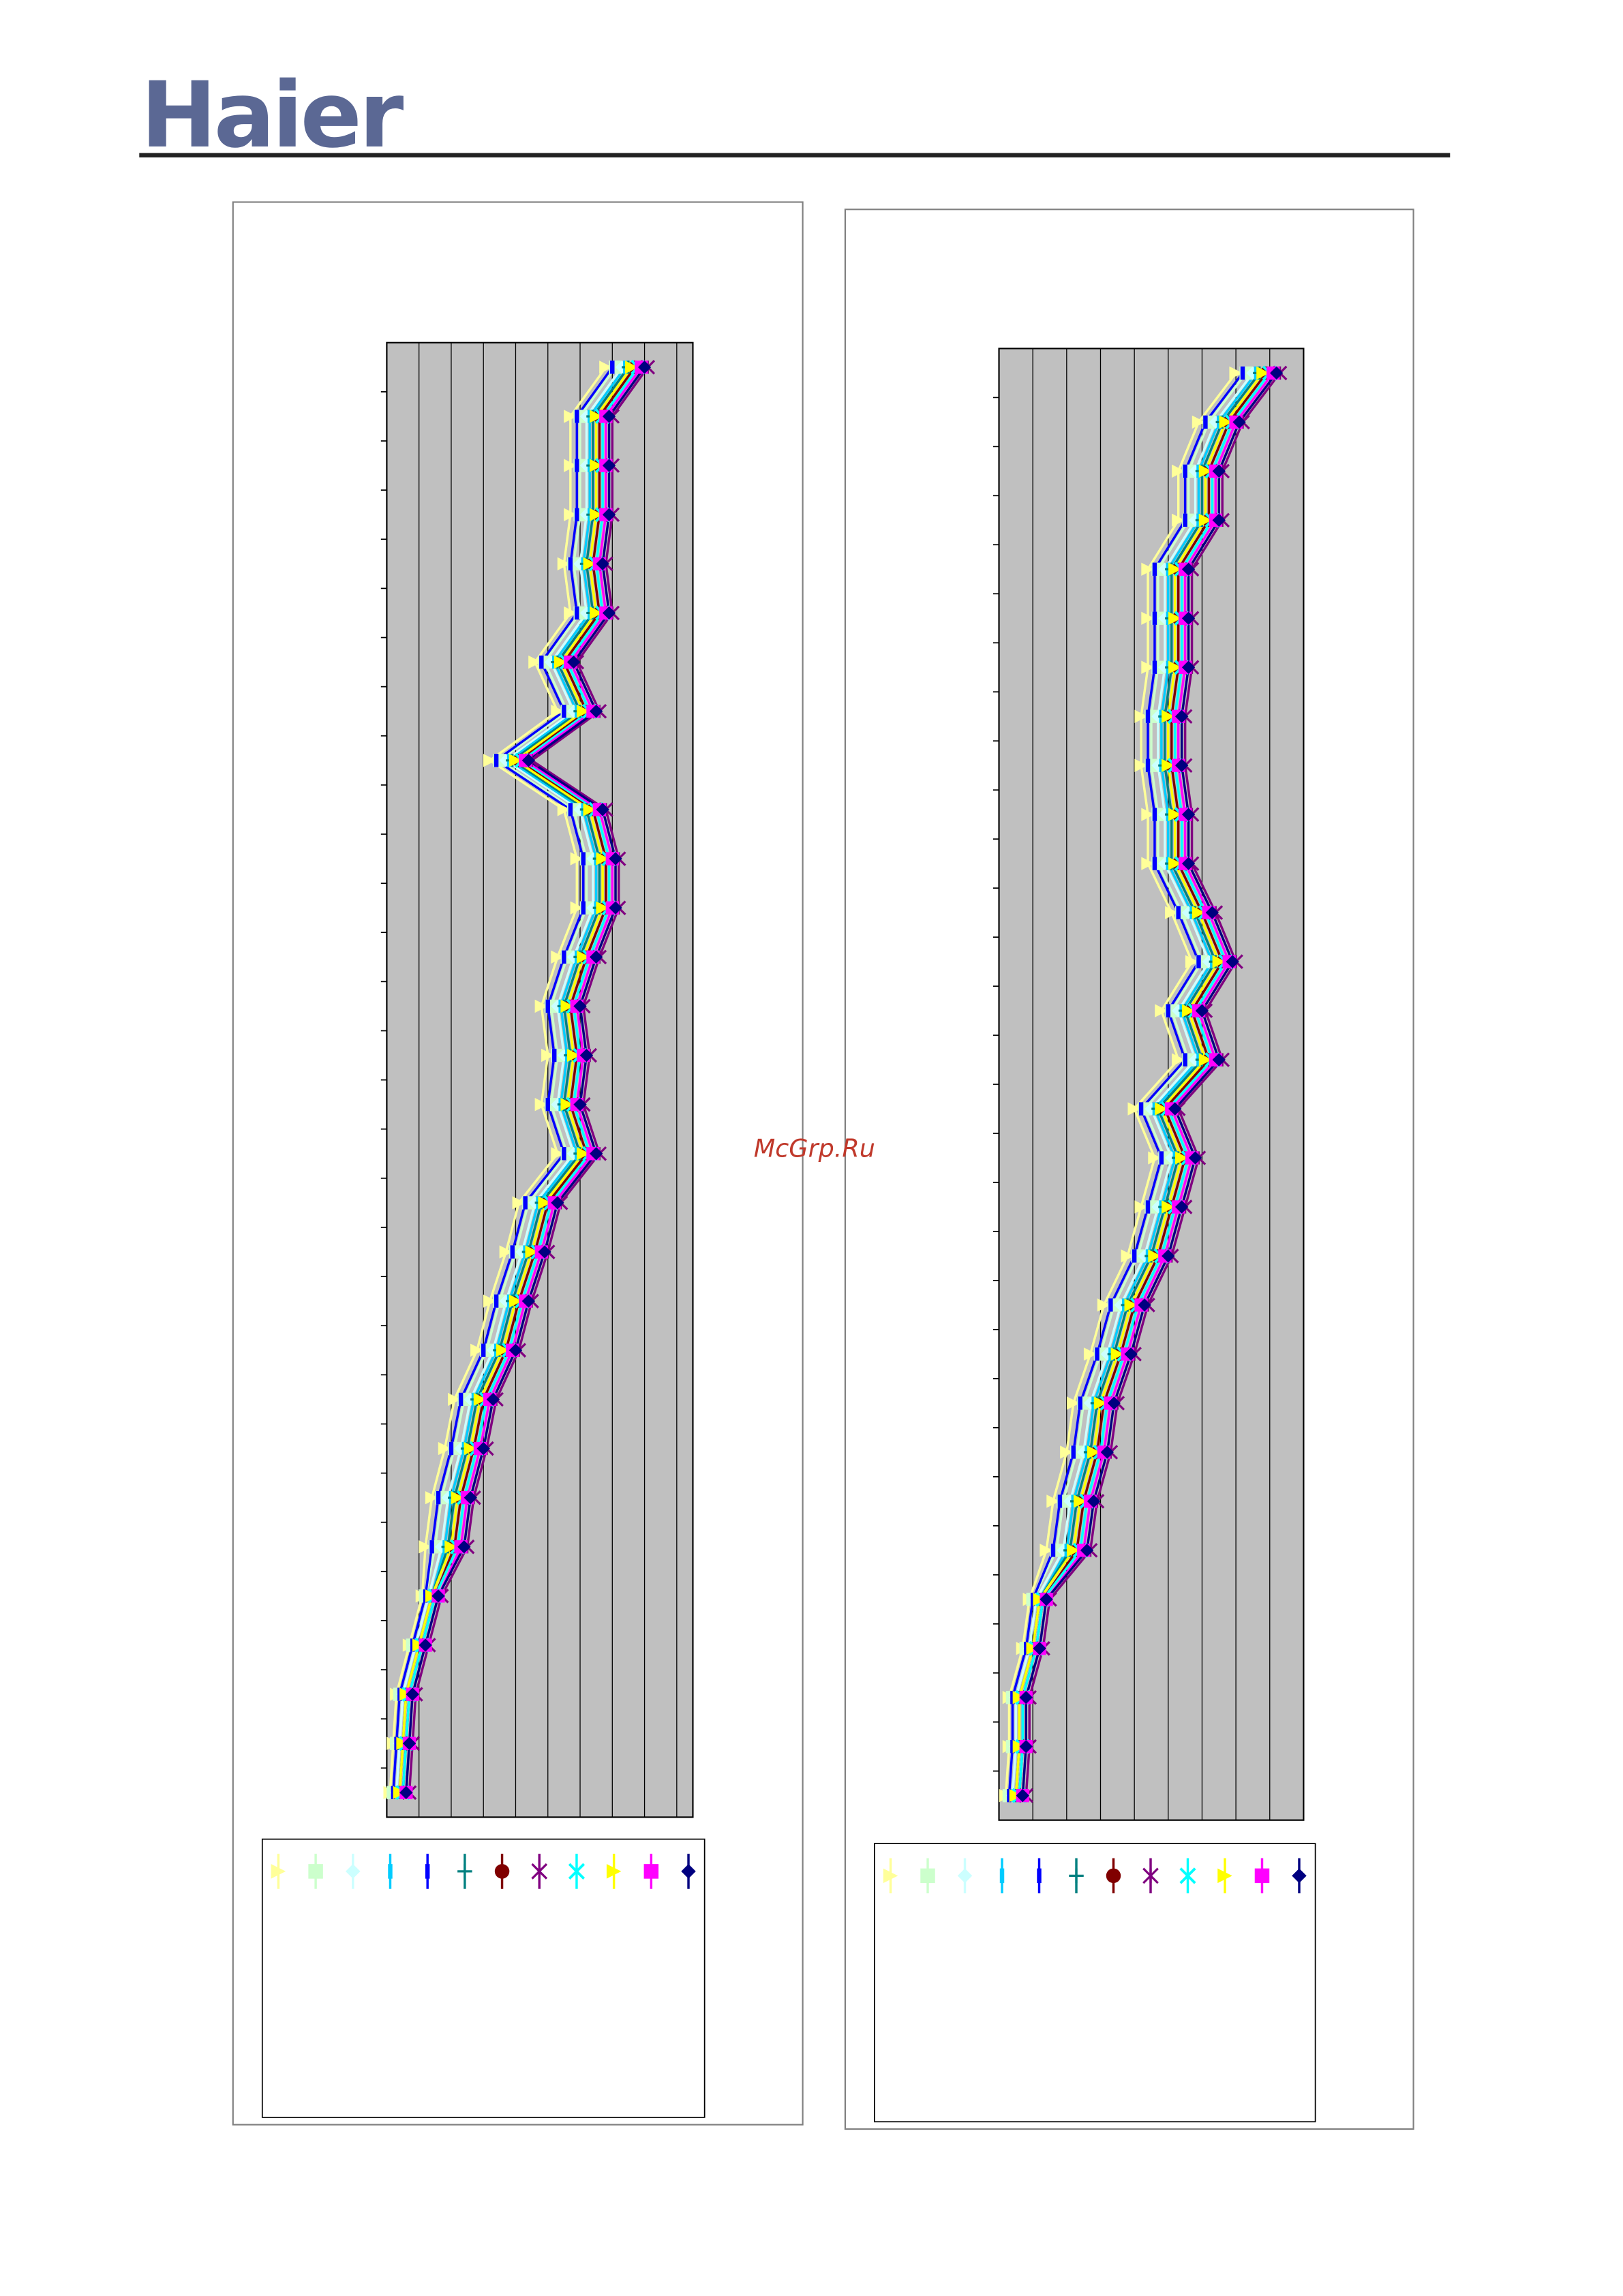  Describe the element at coordinates (1095, 1983) in the screenshot. I see `legend-box` at that location.